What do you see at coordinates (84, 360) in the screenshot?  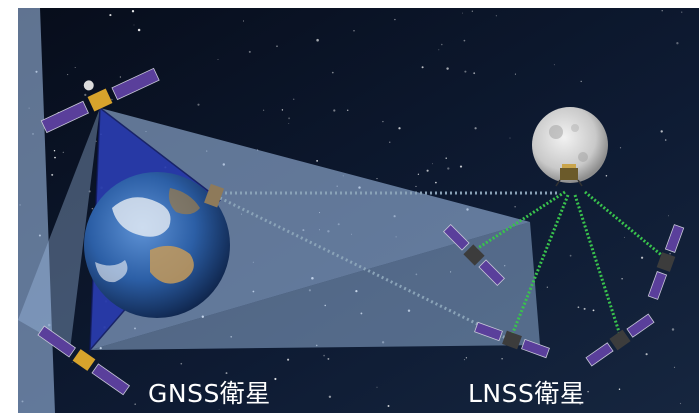 I see `gnss-satellite-bottom` at bounding box center [84, 360].